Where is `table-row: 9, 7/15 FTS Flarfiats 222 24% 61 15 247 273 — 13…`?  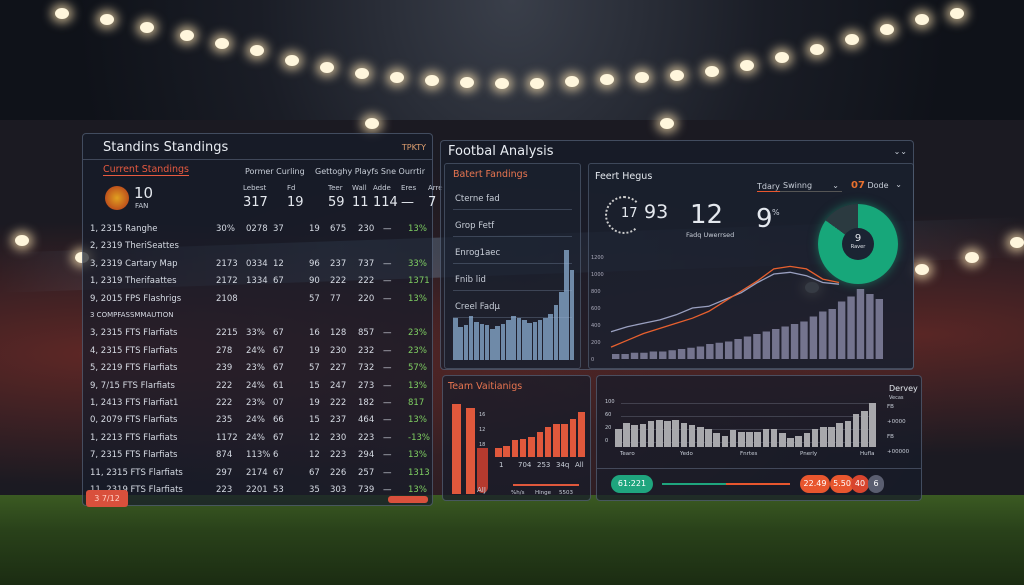
table-row: 9, 7/15 FTS Flarfiats 222 24% 61 15 247 273 — 13… is located at coordinates (258, 386).